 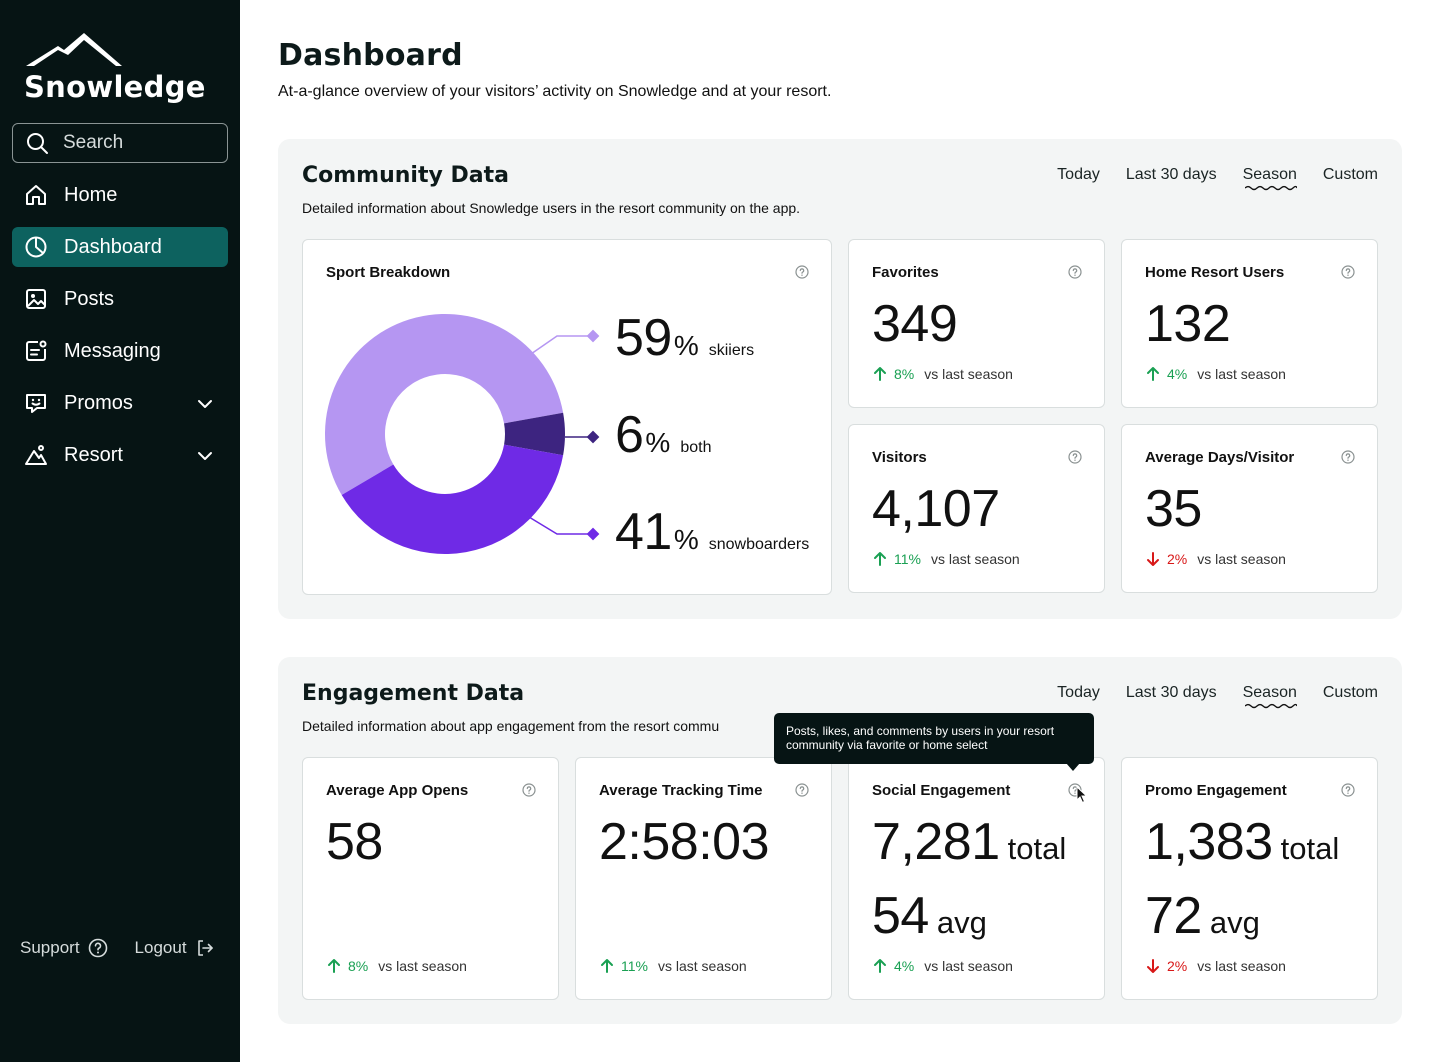 I want to click on donut-label-skiers: 59% skiiers, so click(x=684, y=338).